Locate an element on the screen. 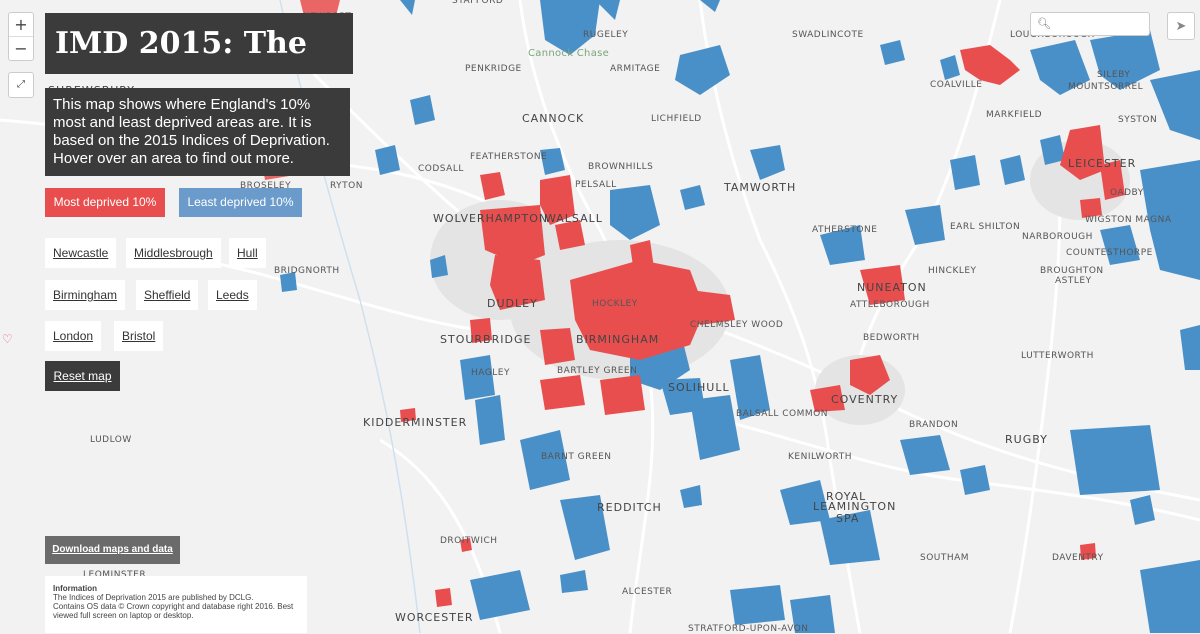  place-label: LUTTERWORTH is located at coordinates (1057, 356).